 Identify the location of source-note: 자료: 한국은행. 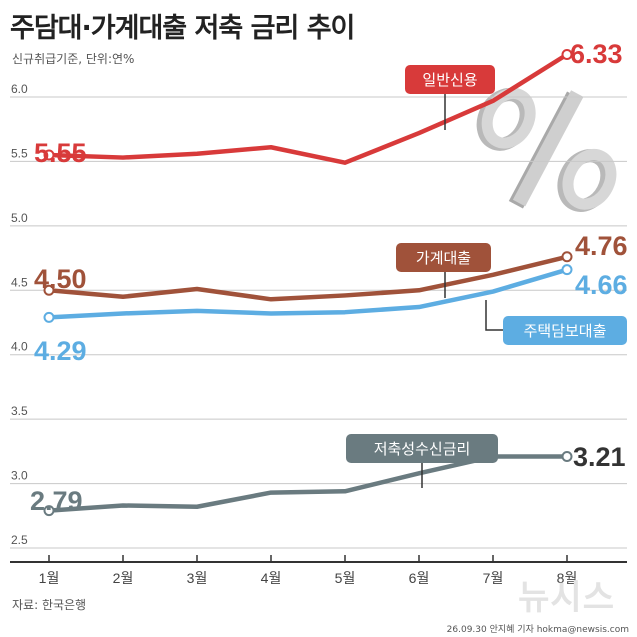
(49, 605).